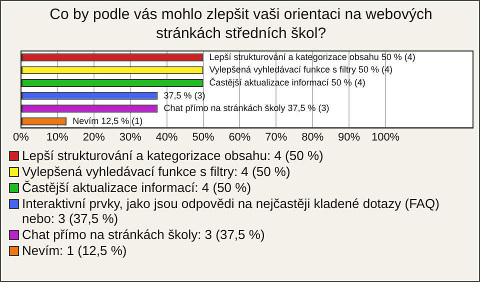 This screenshot has height=282, width=480. I want to click on legend-label: Interaktivní prvky, jako jsou odpovědi na nejčastěji kladené dotazy (FAQ) nebo: 3 (37,5 %), so click(231, 211).